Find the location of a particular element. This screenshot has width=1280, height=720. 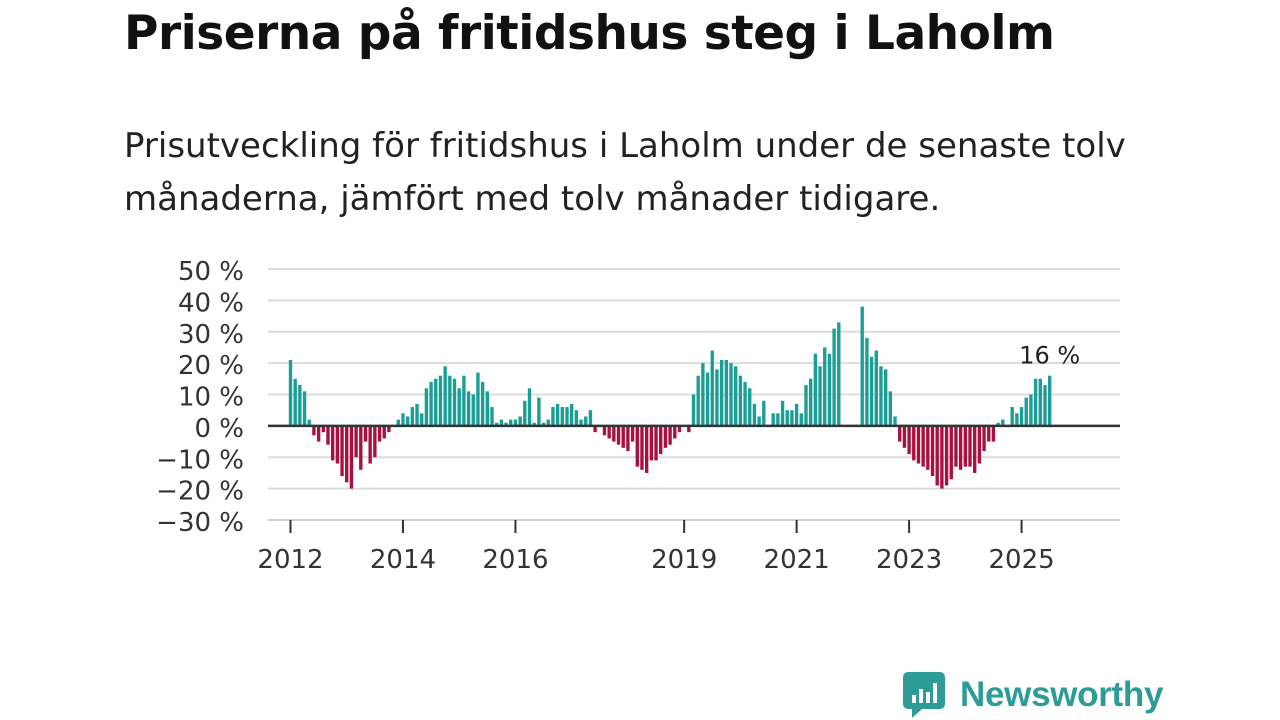

brand-logo: Newsworthy is located at coordinates (1032, 695).